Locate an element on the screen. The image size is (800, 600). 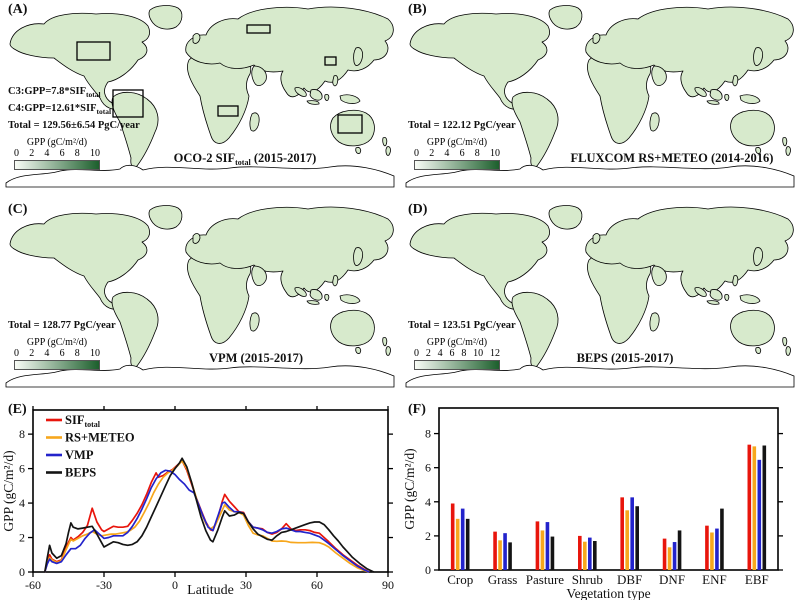
svg-text: 4 is located at coordinates (428, 502).